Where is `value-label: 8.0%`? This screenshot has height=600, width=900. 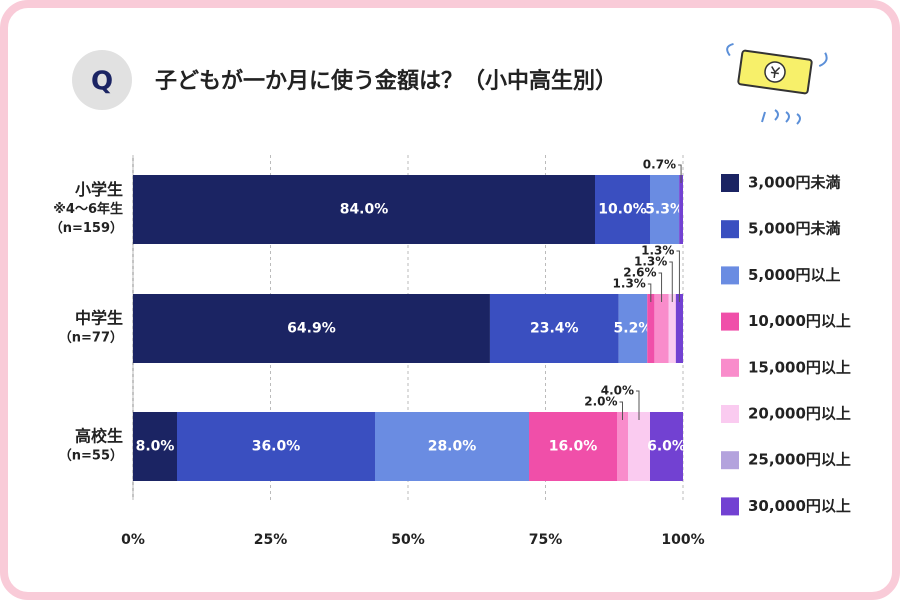
value-label: 8.0% is located at coordinates (155, 447).